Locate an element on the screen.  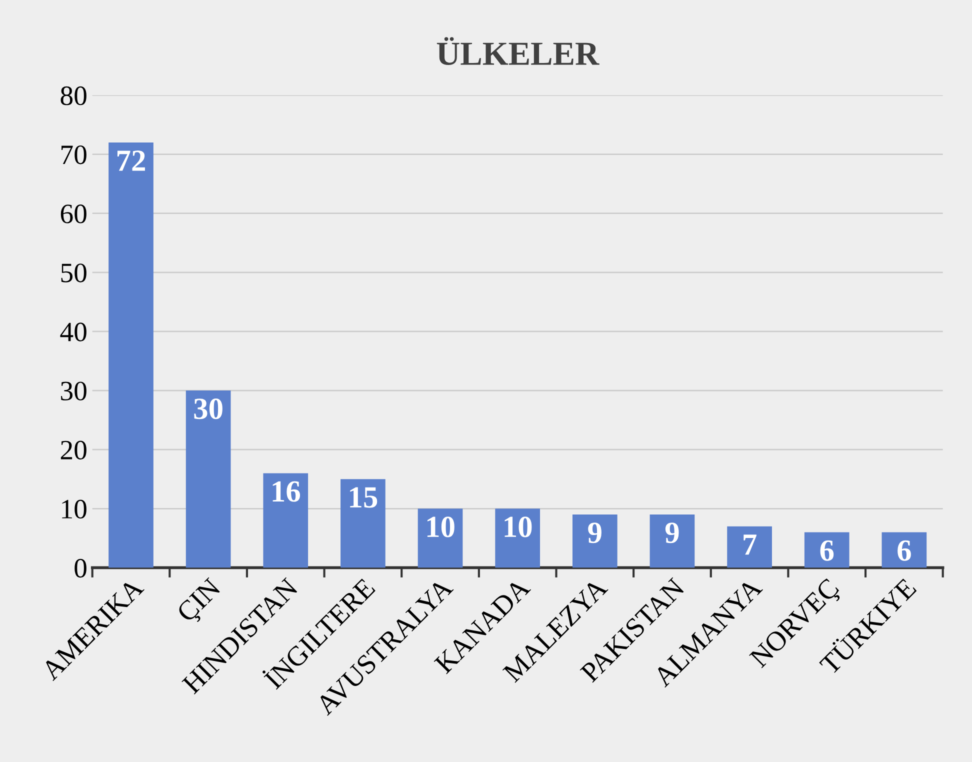
y-tick-label: 60 is located at coordinates (73, 214).